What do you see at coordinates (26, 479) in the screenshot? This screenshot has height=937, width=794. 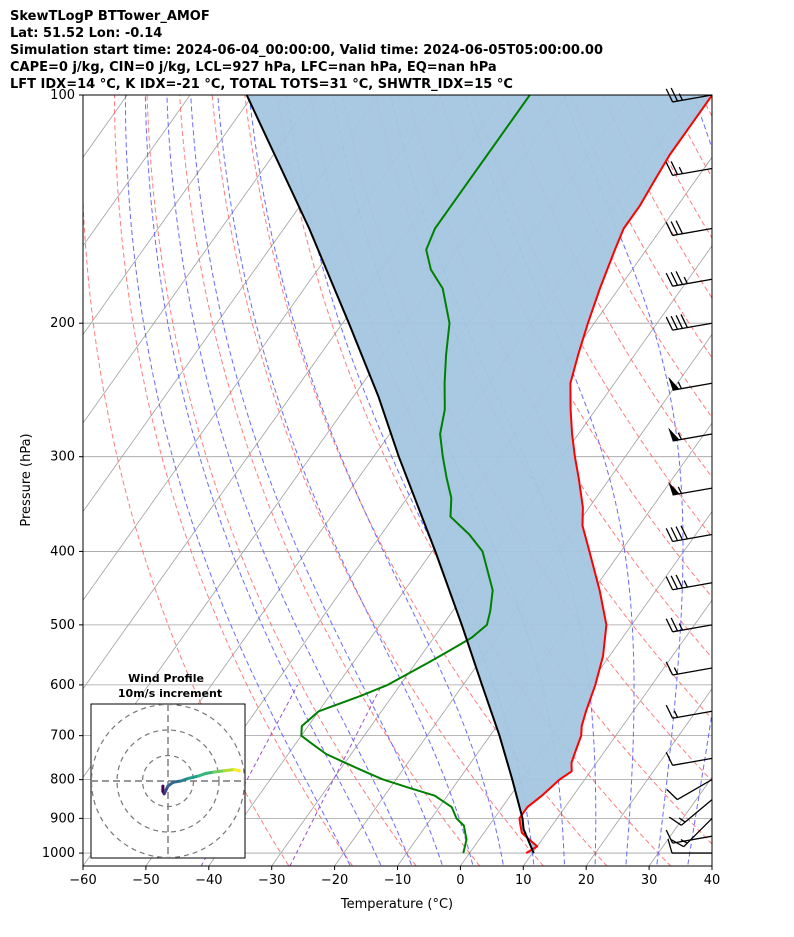 I see `y-axis-label: Pressure (hPa)` at bounding box center [26, 479].